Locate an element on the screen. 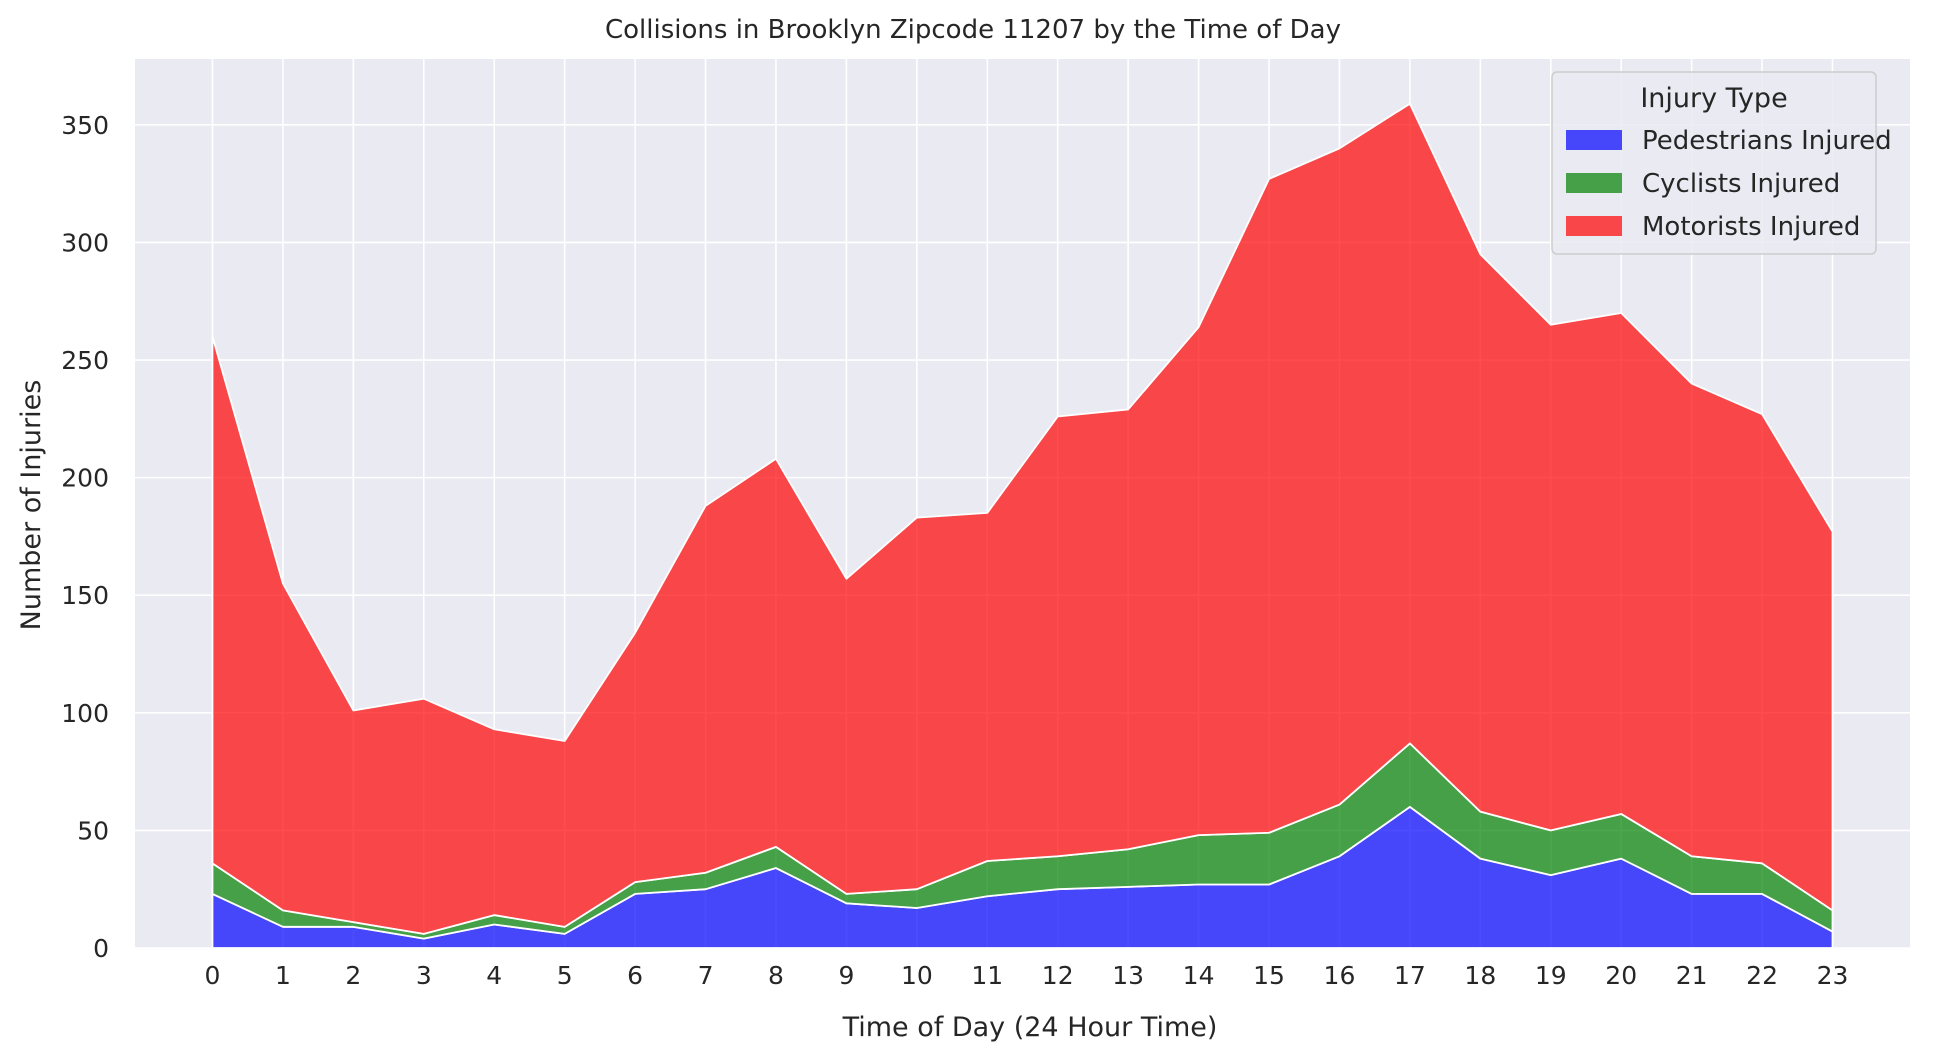  x-tick-label: 2 is located at coordinates (353, 975).